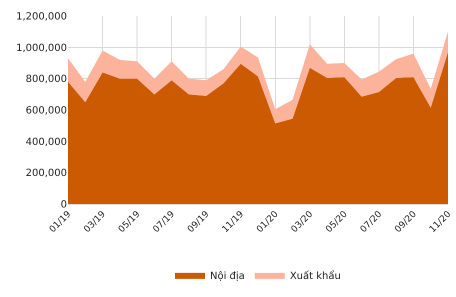  What do you see at coordinates (41, 48) in the screenshot?
I see `y-tick-label: 1,000,000` at bounding box center [41, 48].